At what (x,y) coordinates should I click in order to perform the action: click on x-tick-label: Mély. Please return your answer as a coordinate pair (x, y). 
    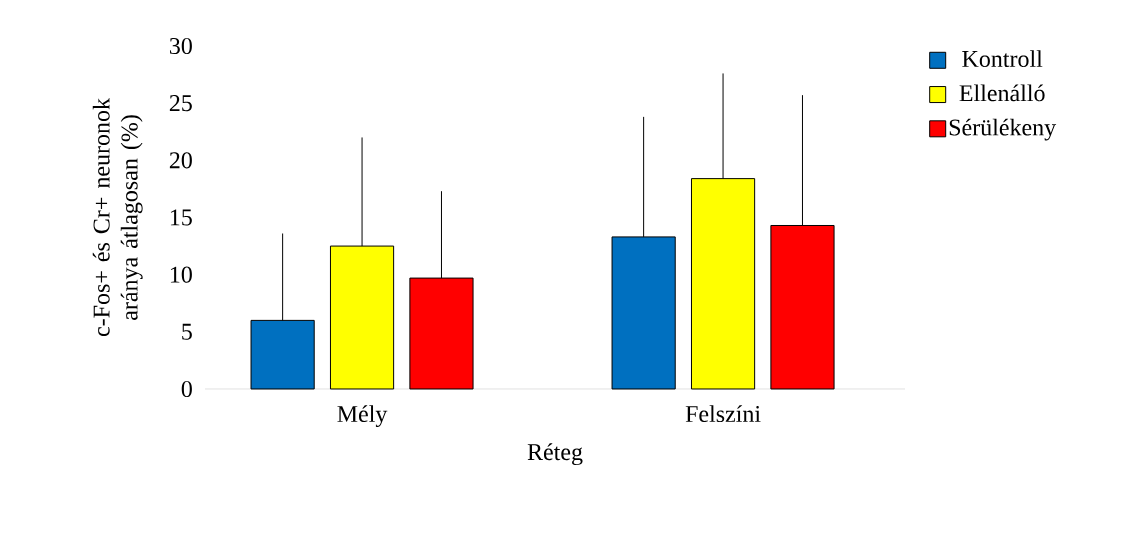
    Looking at the image, I should click on (362, 416).